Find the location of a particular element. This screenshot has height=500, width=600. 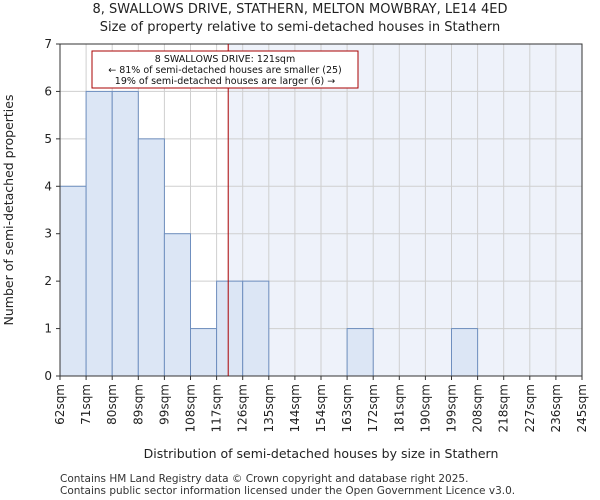

annotation-line-1: 8 SWALLOWS DRIVE: 121sqm is located at coordinates (225, 59).